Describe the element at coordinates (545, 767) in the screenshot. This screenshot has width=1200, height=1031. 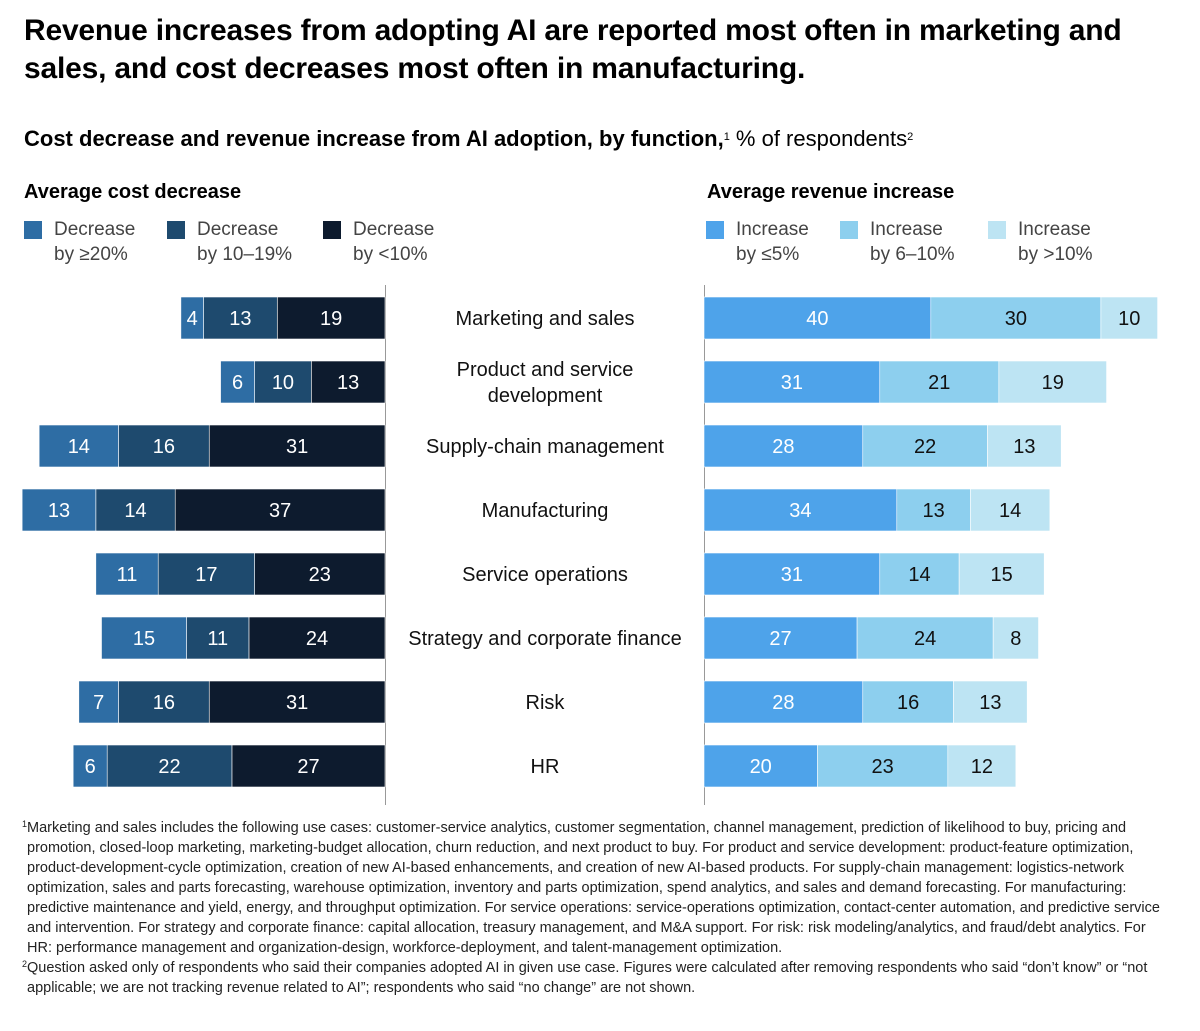
I see `category-label-hr: HR` at that location.